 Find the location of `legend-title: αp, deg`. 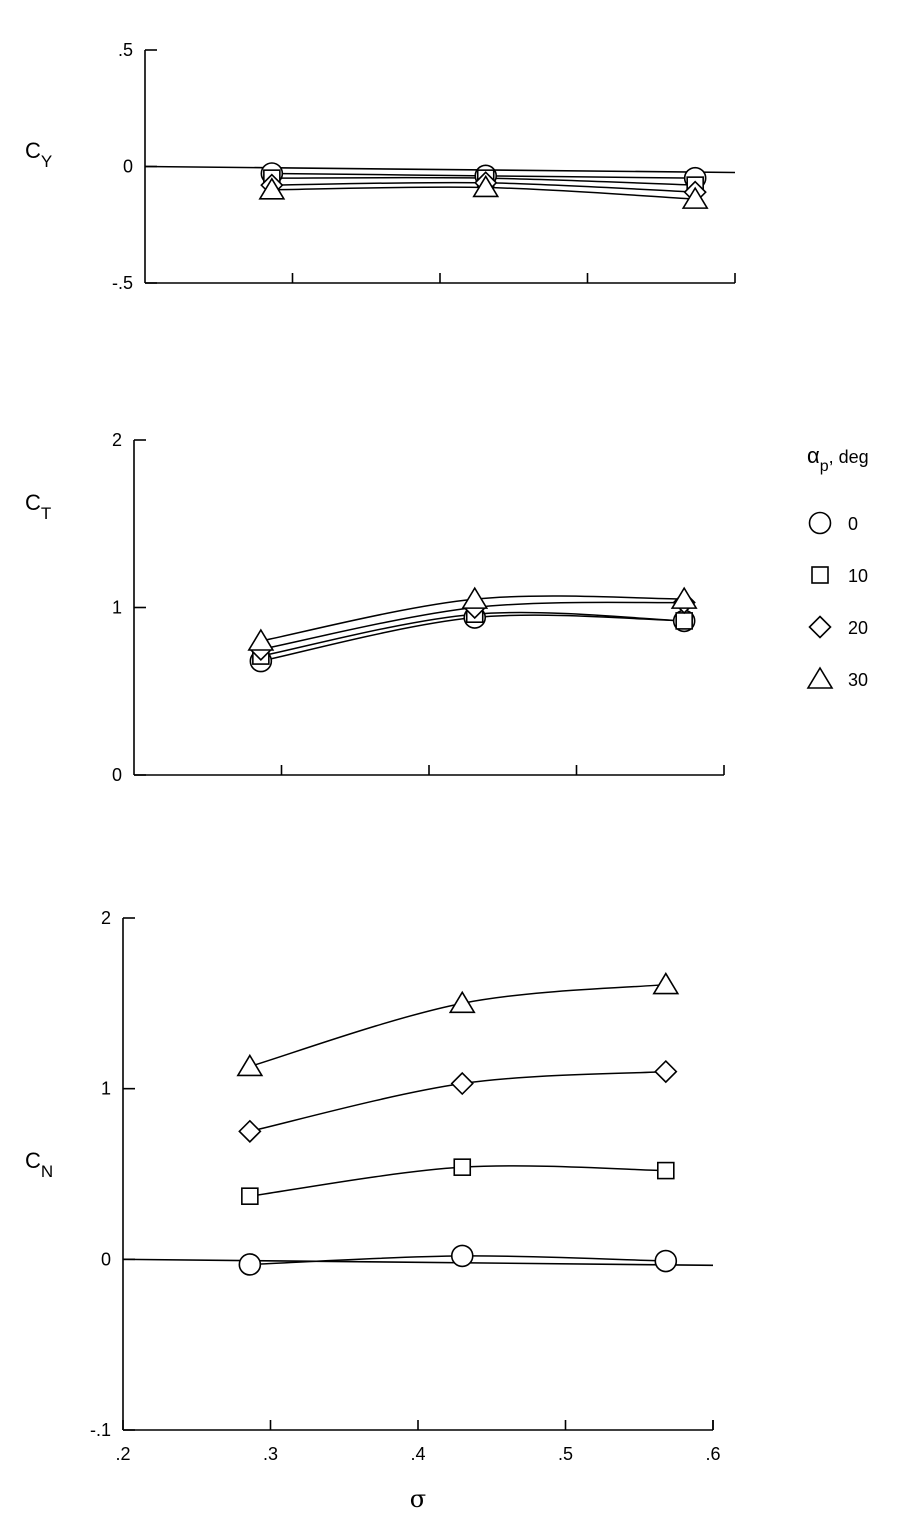

legend-title: αp, deg is located at coordinates (838, 459).